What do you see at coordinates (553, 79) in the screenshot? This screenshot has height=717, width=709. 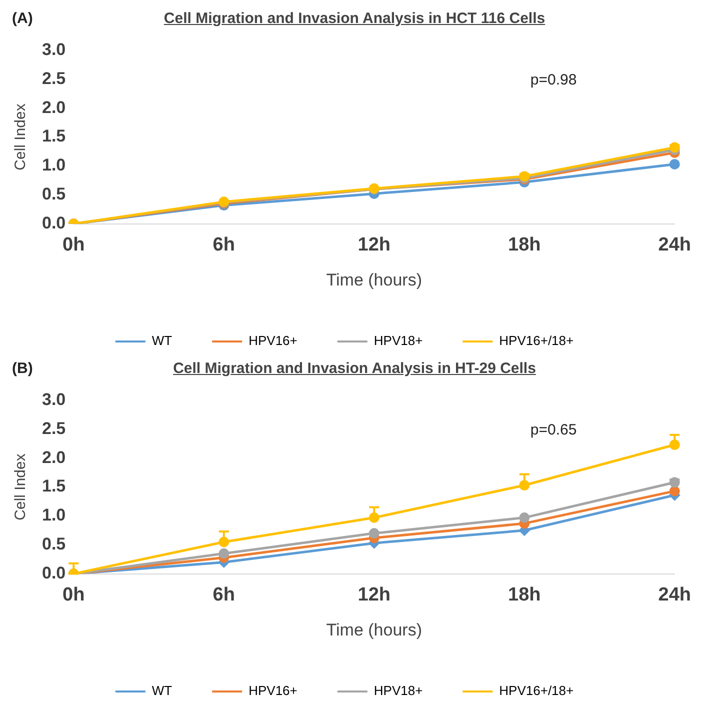 I see `annotation: p=0.98` at bounding box center [553, 79].